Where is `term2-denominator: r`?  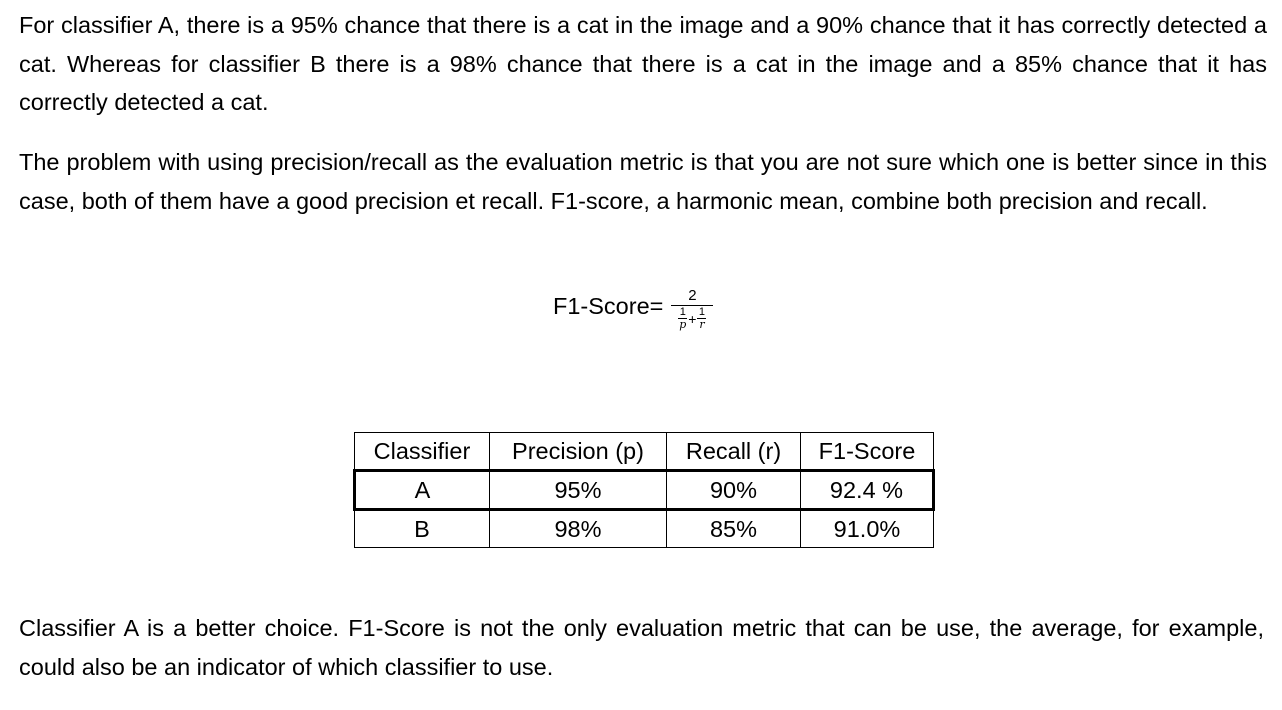 term2-denominator: r is located at coordinates (702, 324).